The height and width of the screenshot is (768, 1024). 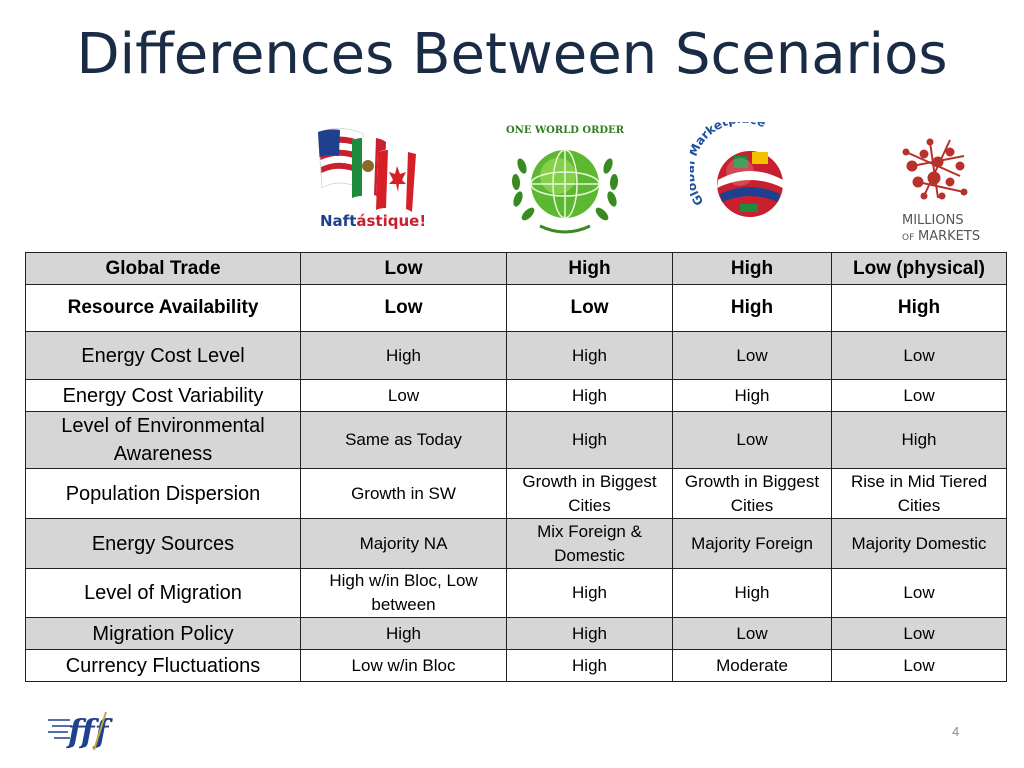 I want to click on fff-logo: fff, so click(x=86, y=732).